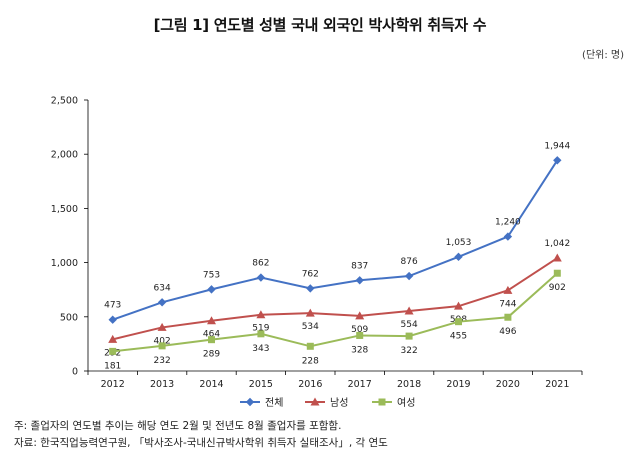 This screenshot has height=463, width=640. Describe the element at coordinates (508, 223) in the screenshot. I see `data-label-total: 1,240` at that location.